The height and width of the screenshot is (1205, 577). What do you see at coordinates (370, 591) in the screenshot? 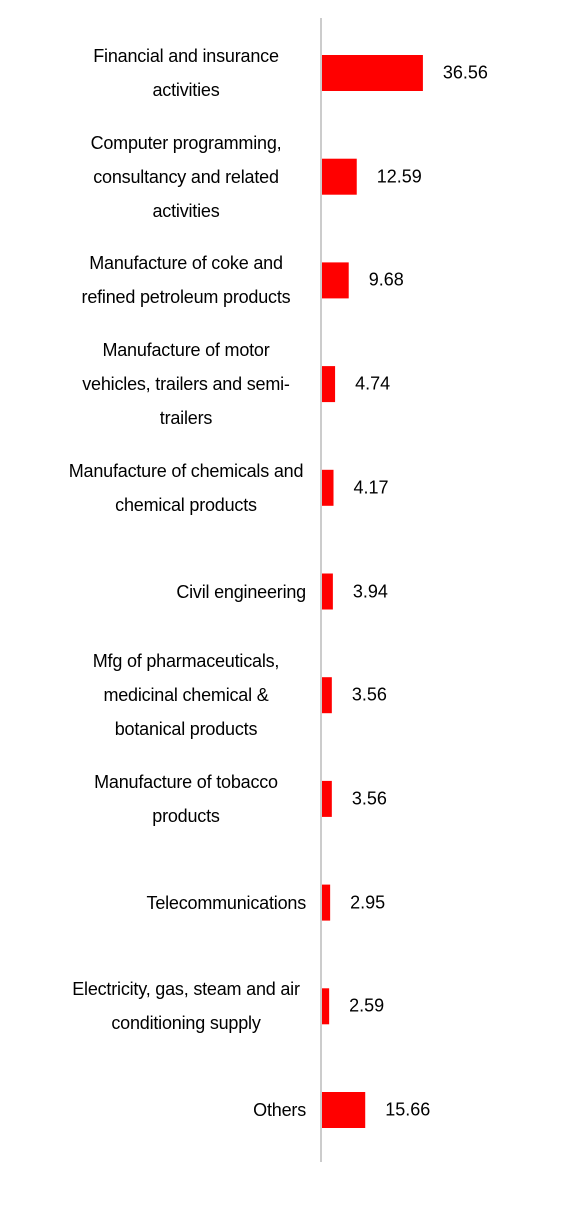
I see `value-label: 3.94` at bounding box center [370, 591].